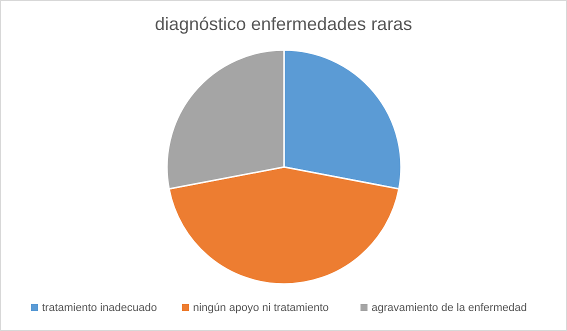  I want to click on chart-title: diagnóstico enfermedades raras, so click(283, 24).